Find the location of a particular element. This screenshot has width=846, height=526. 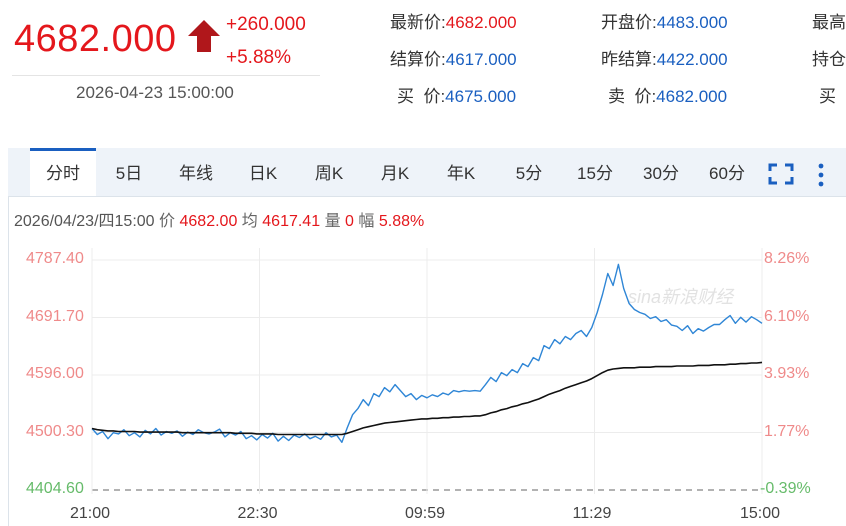

info-avg-value: 4617.41 is located at coordinates (291, 221).